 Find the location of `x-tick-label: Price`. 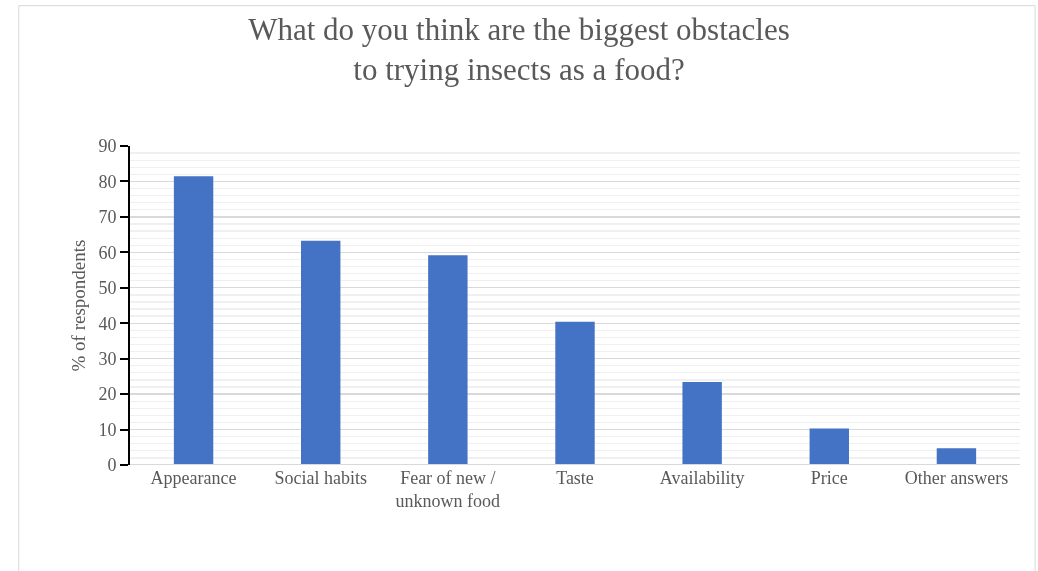

x-tick-label: Price is located at coordinates (829, 478).